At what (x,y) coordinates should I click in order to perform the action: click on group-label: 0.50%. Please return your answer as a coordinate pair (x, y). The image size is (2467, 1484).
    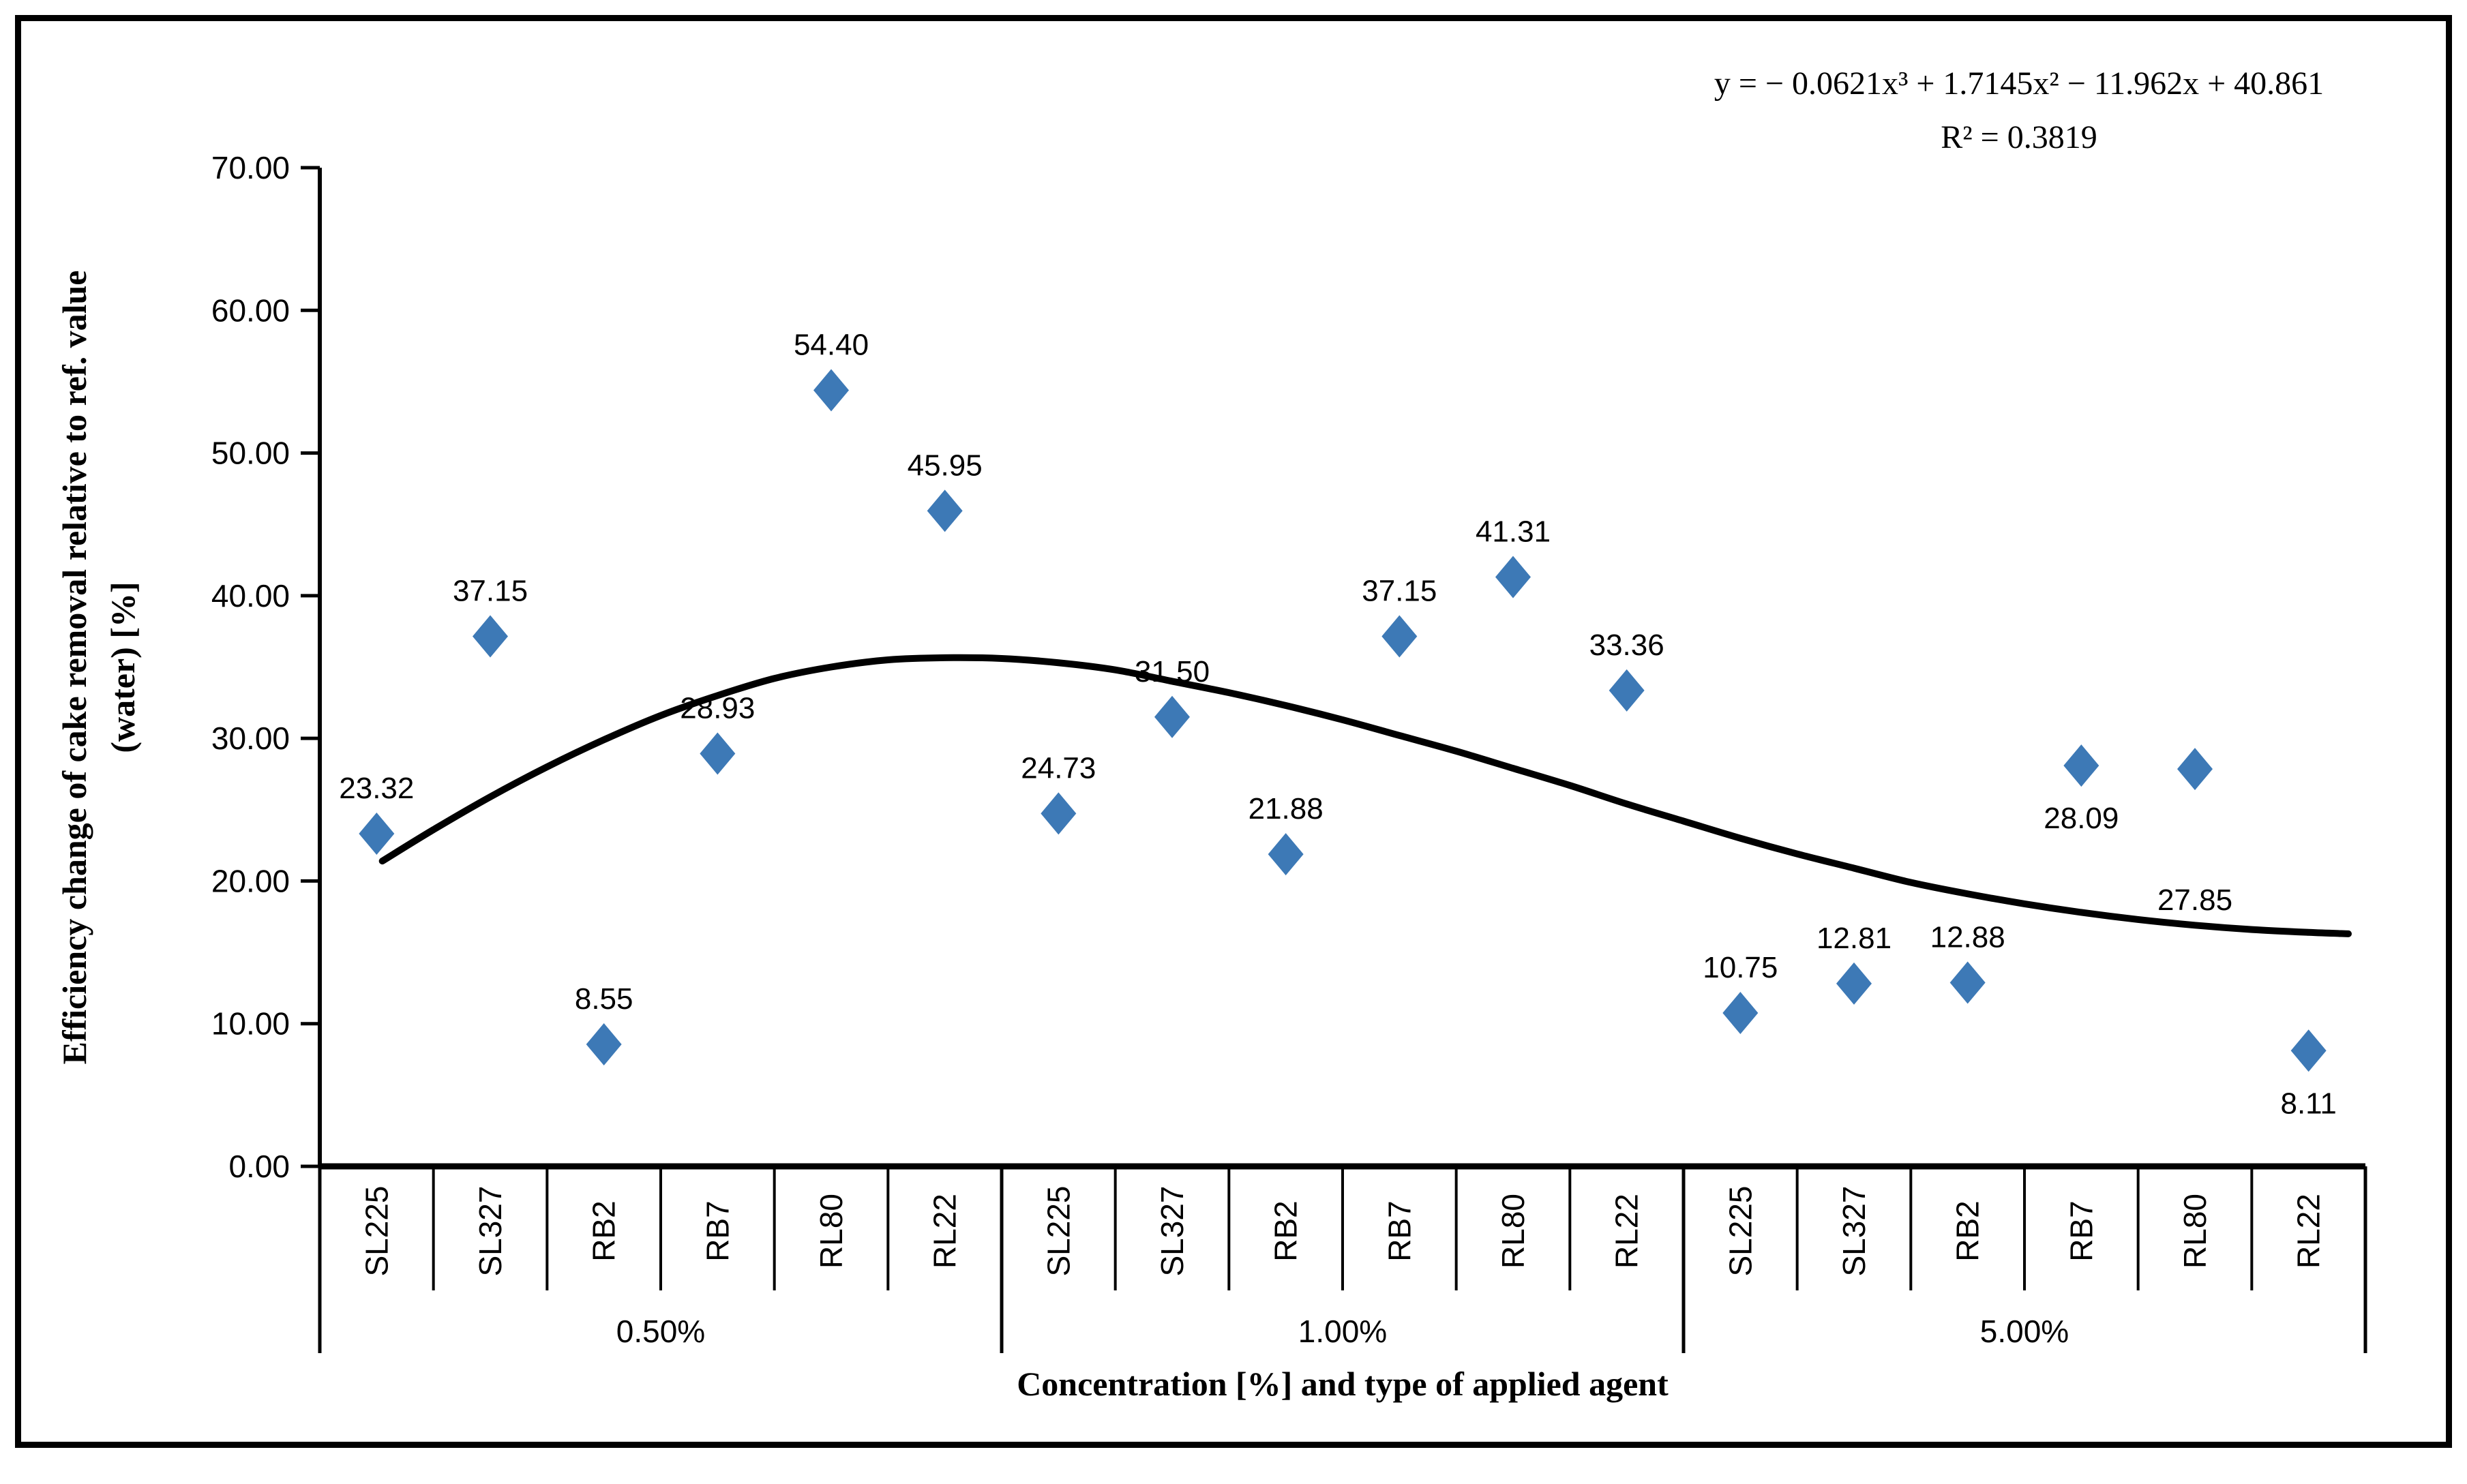
    Looking at the image, I should click on (660, 1331).